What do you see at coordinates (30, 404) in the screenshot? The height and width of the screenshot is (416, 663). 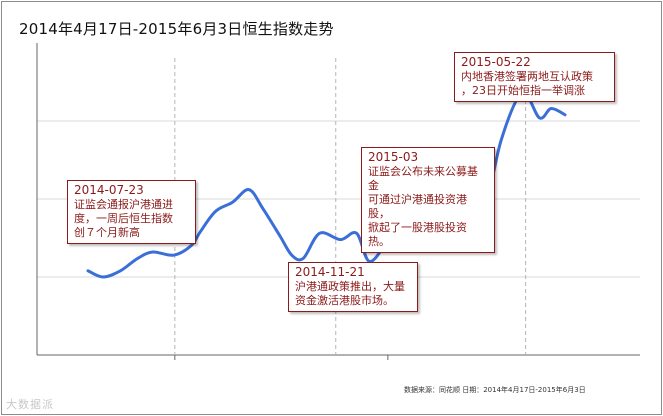 I see `watermark-logo: 大数据派` at bounding box center [30, 404].